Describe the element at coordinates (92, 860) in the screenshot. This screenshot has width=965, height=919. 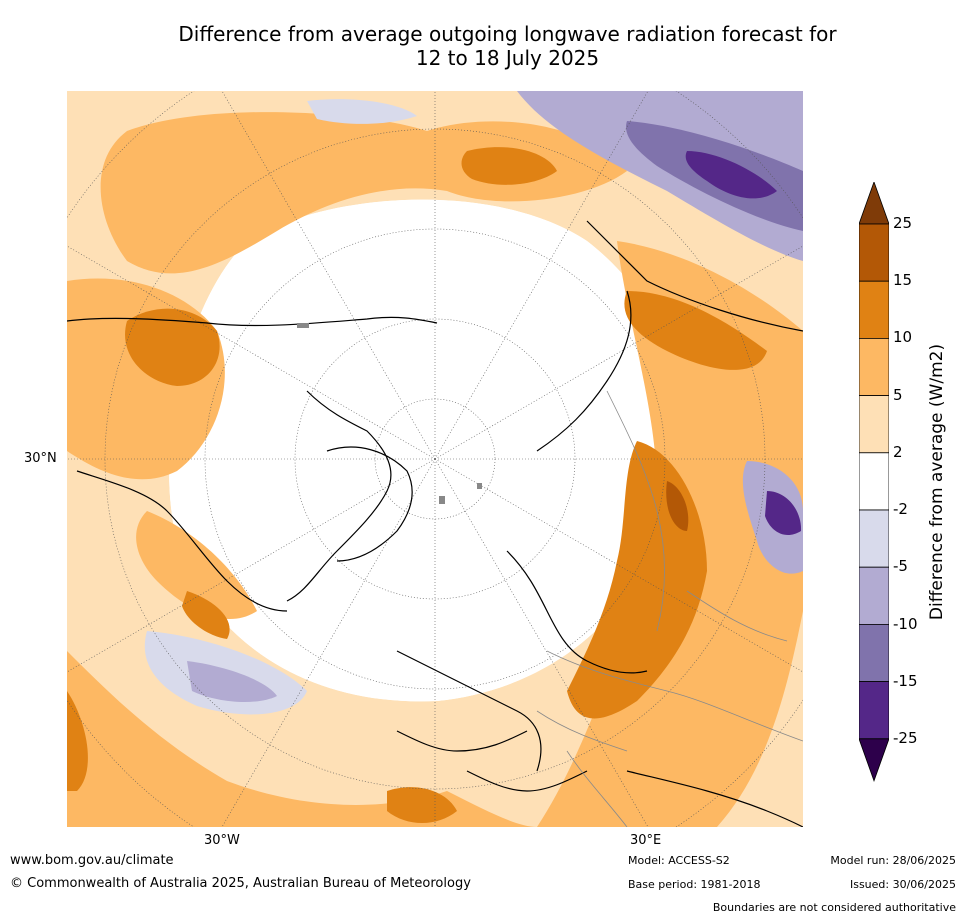
I see `footer-website-link: www.bom.gov.au/climate` at that location.